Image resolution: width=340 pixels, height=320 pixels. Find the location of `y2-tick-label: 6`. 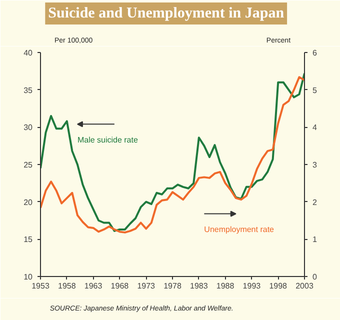

y2-tick-label: 6 is located at coordinates (315, 53).